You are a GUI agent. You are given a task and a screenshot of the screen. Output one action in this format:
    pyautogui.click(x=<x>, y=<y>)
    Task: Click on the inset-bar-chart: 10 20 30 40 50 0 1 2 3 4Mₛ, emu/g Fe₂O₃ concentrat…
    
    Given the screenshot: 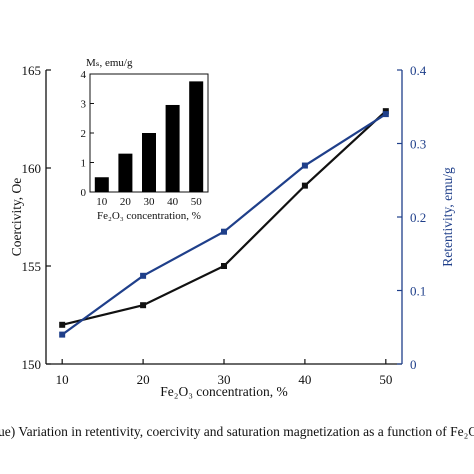 What is the action you would take?
    pyautogui.click(x=145, y=139)
    